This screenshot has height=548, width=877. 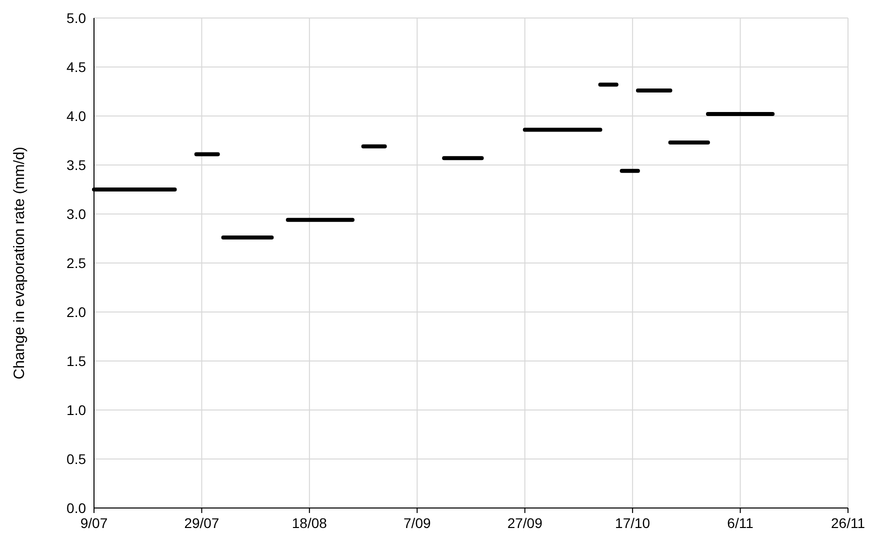 What do you see at coordinates (740, 523) in the screenshot?
I see `x-tick-label: 6/11` at bounding box center [740, 523].